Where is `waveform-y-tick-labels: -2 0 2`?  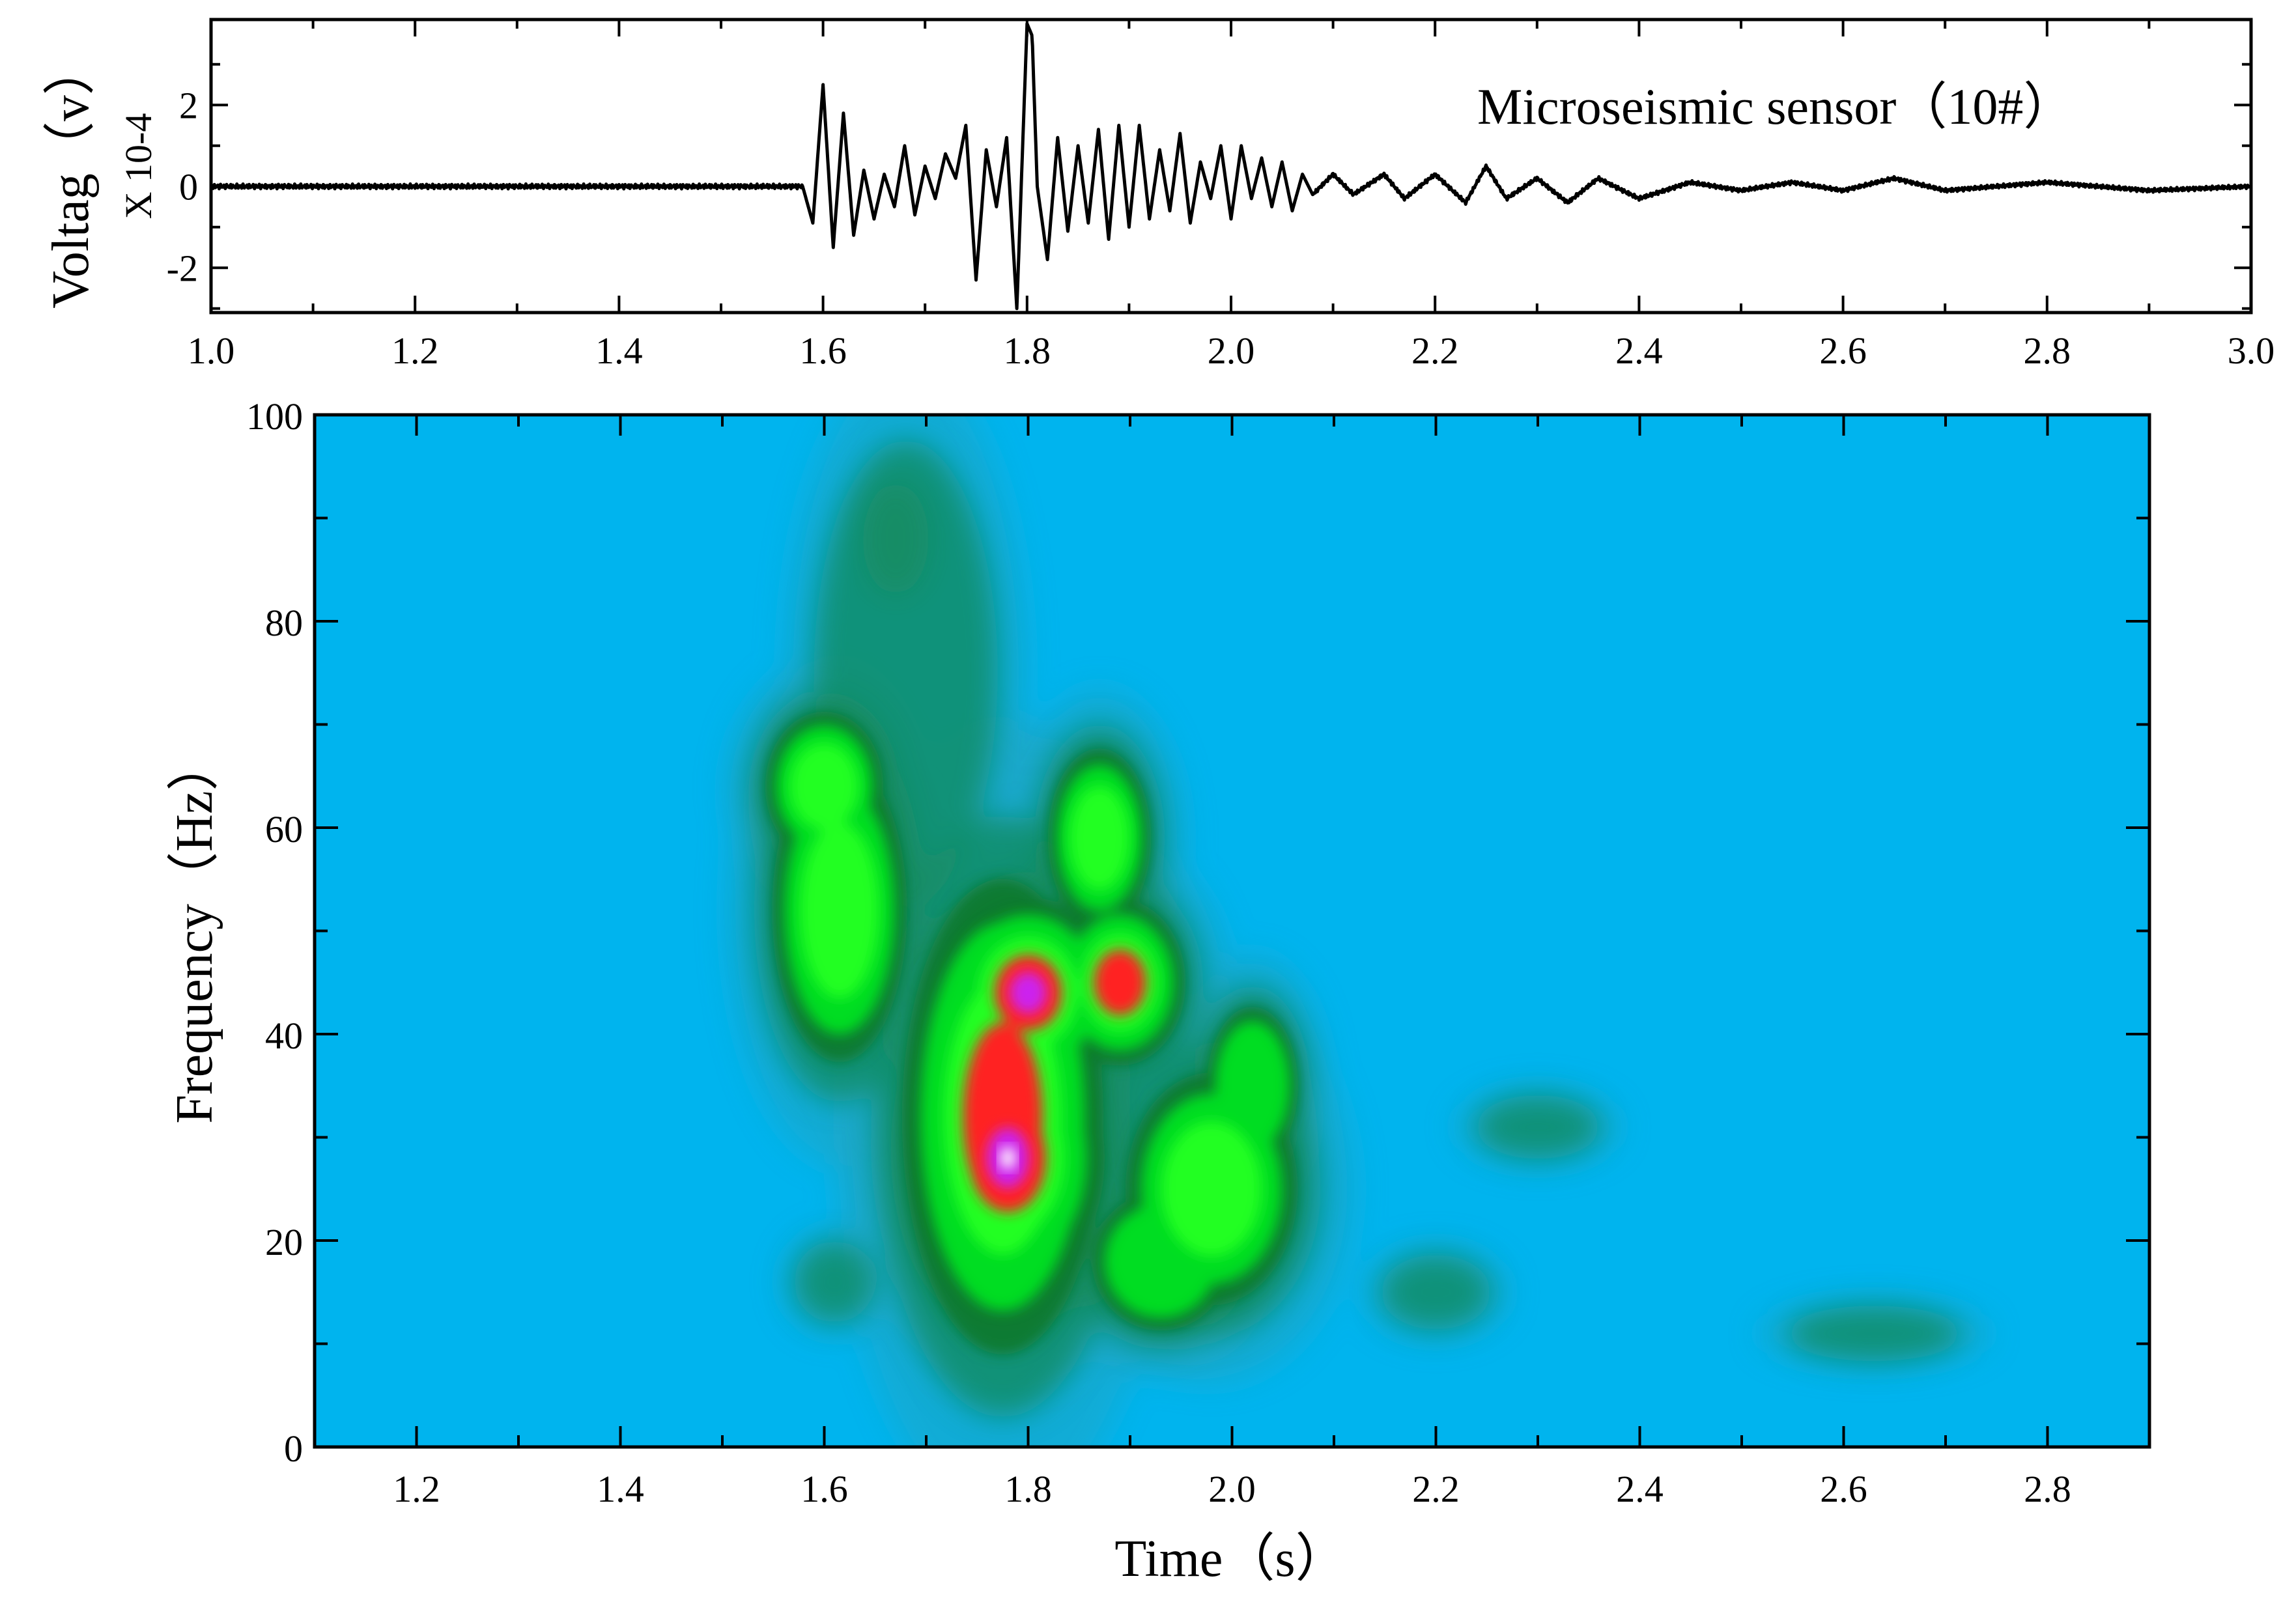
waveform-y-tick-labels: -2 0 2 is located at coordinates (182, 186).